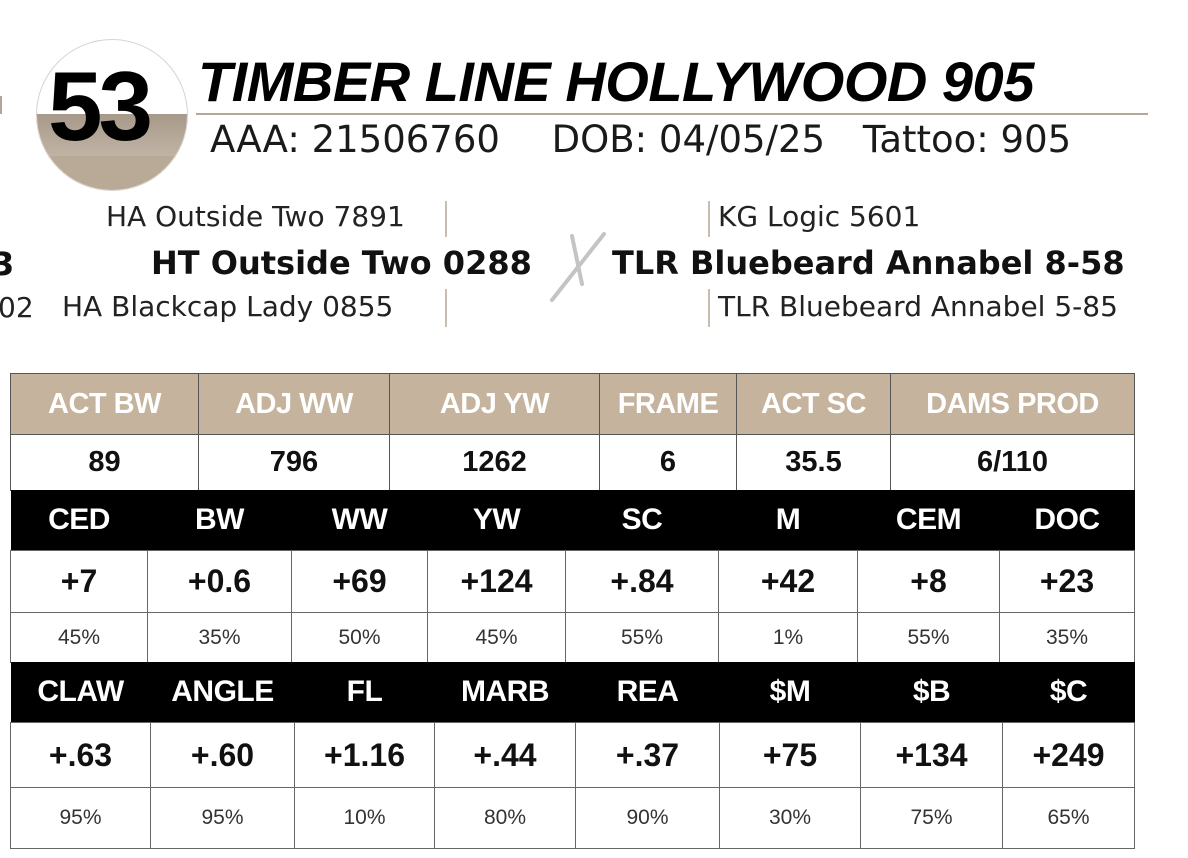  What do you see at coordinates (813, 404) in the screenshot?
I see `header-act-sc: ACT SC` at bounding box center [813, 404].